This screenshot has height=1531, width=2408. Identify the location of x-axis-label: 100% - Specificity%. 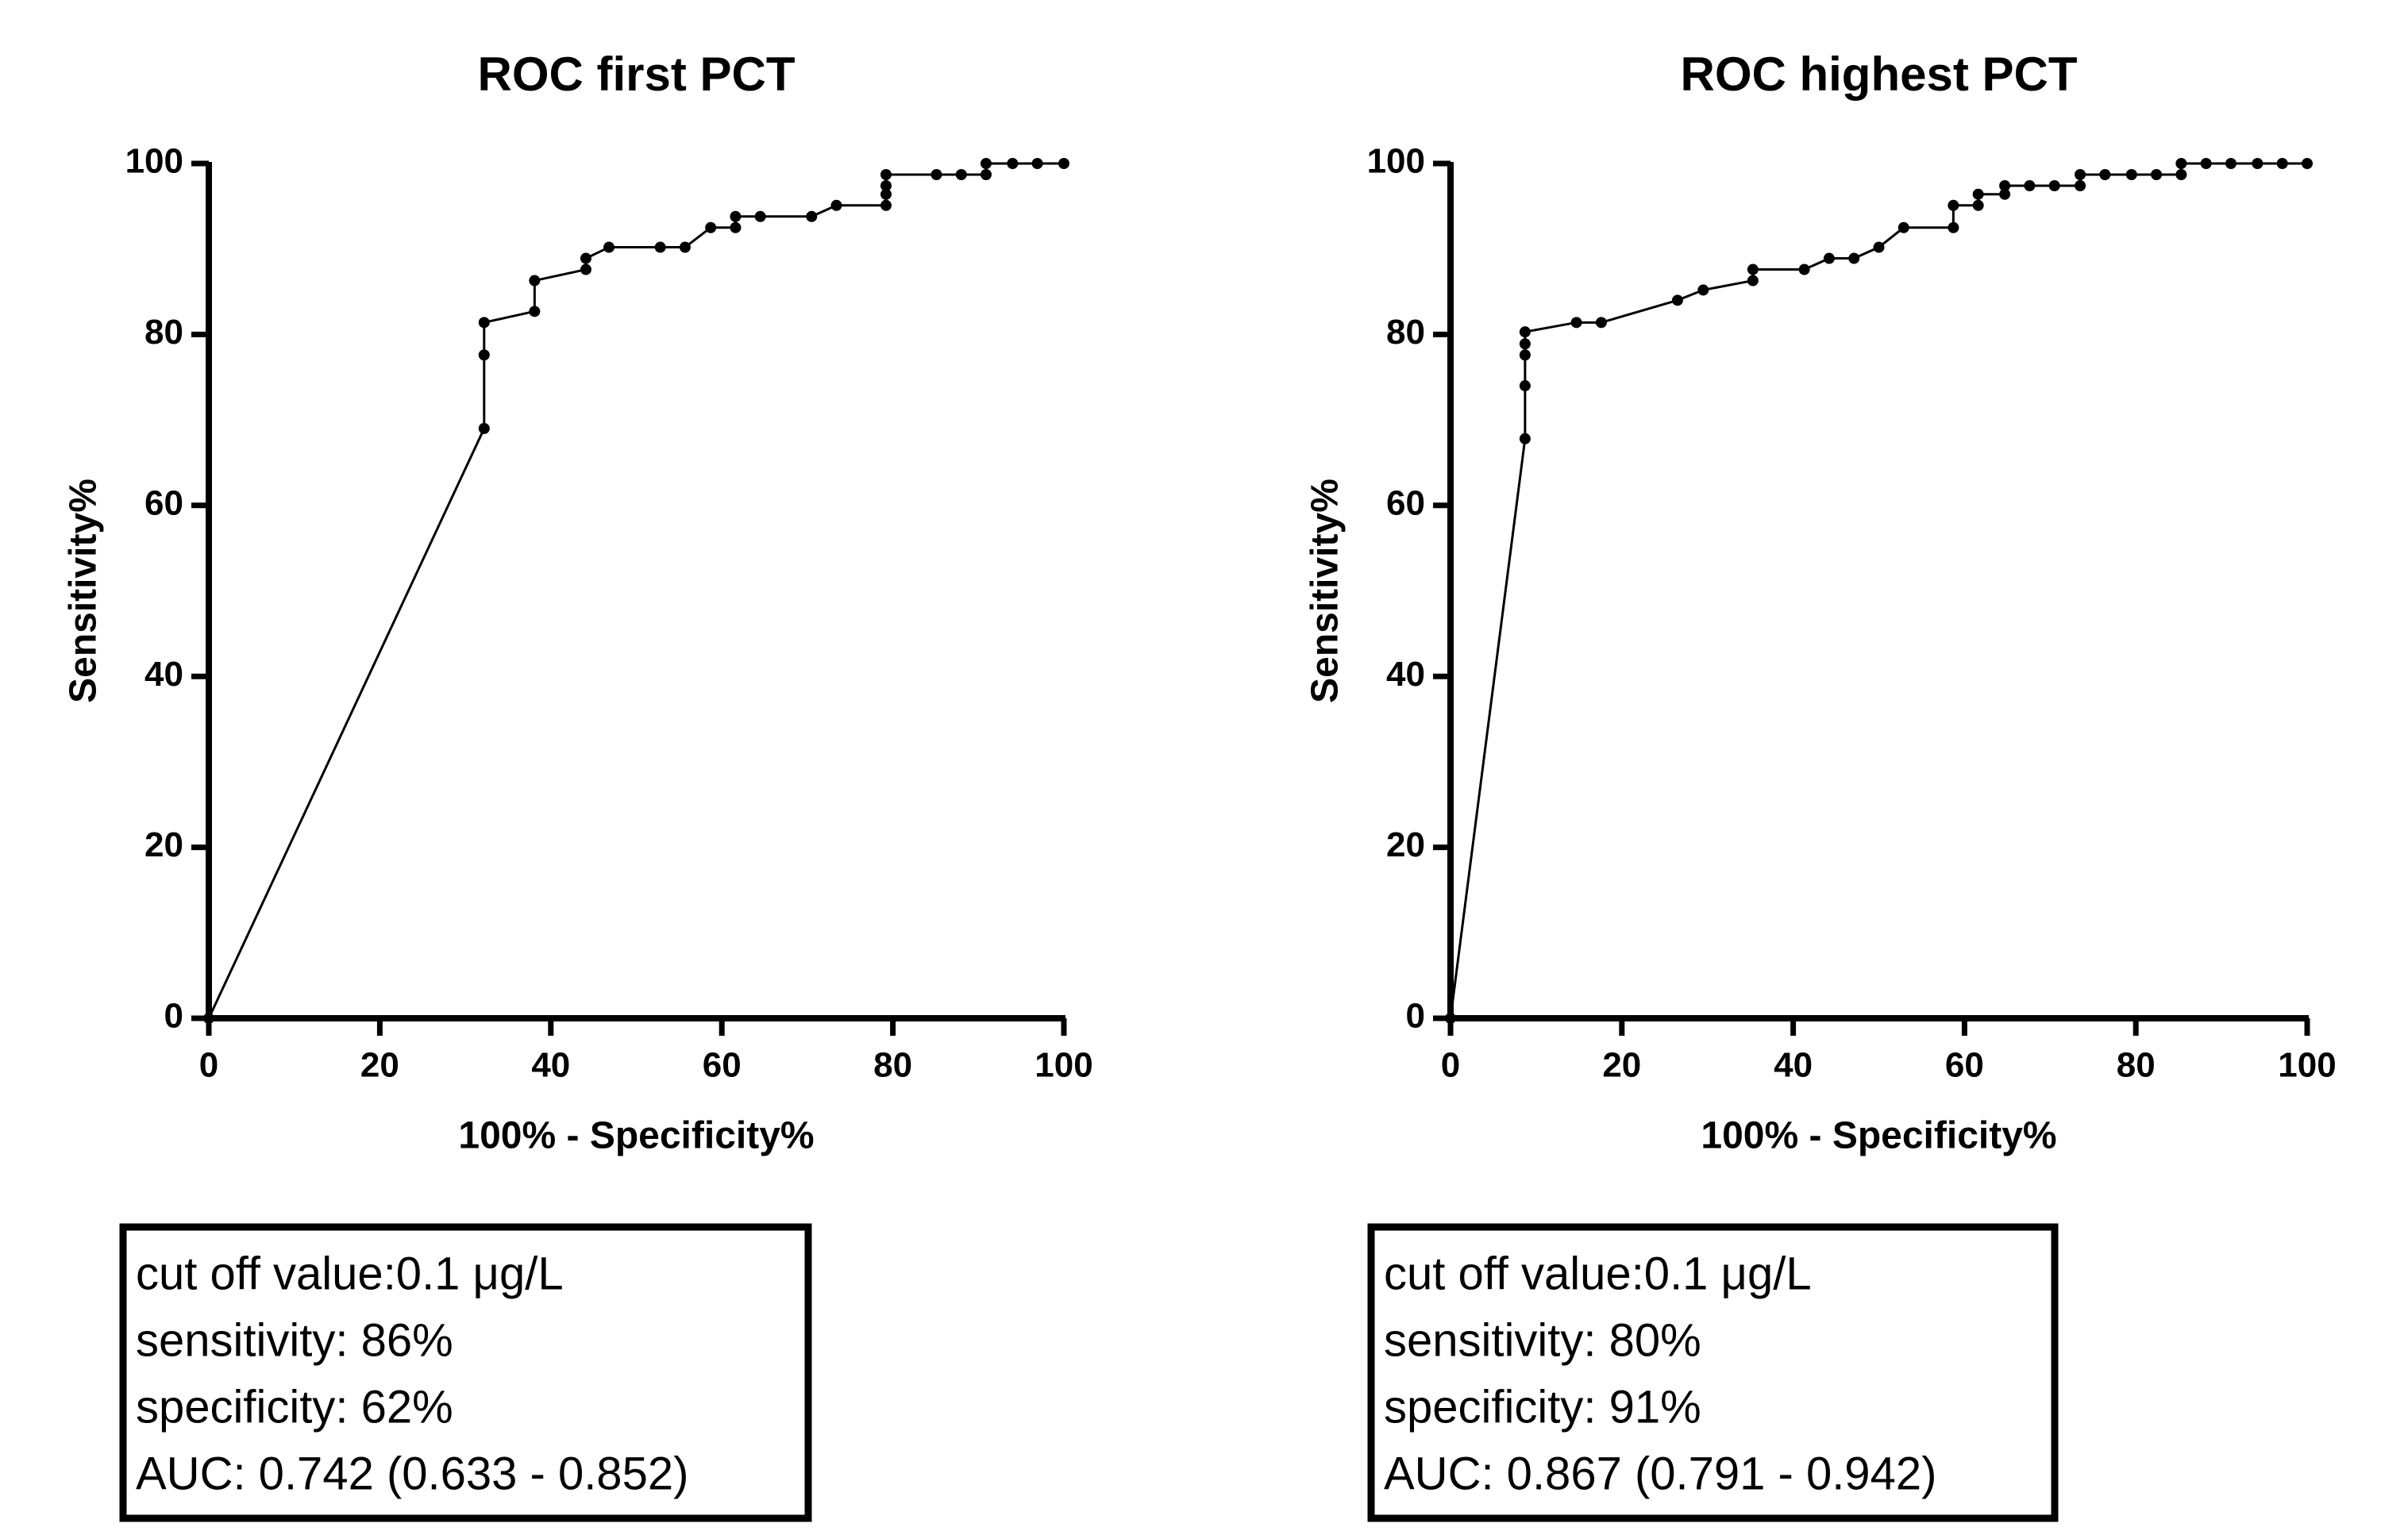
(1878, 1136).